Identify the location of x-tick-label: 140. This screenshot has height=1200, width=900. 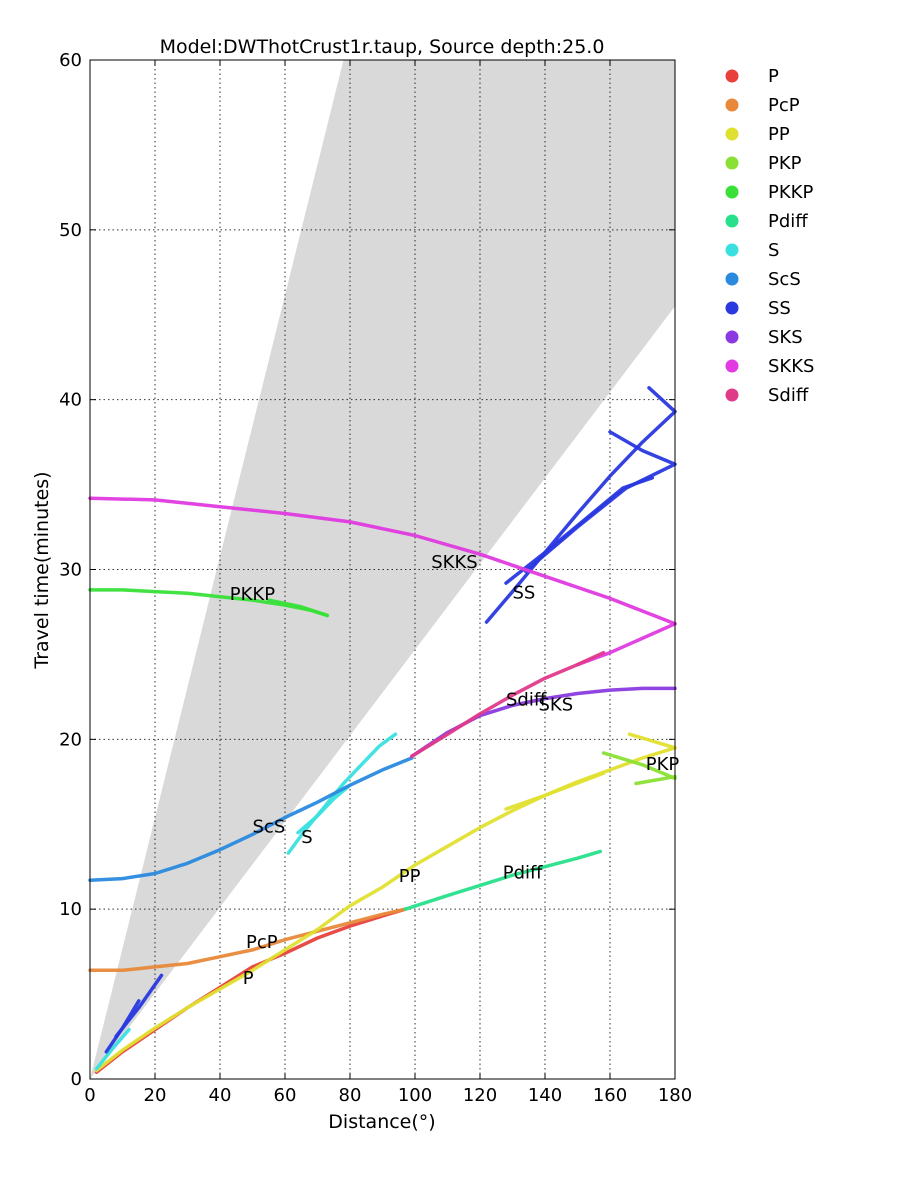
(545, 1095).